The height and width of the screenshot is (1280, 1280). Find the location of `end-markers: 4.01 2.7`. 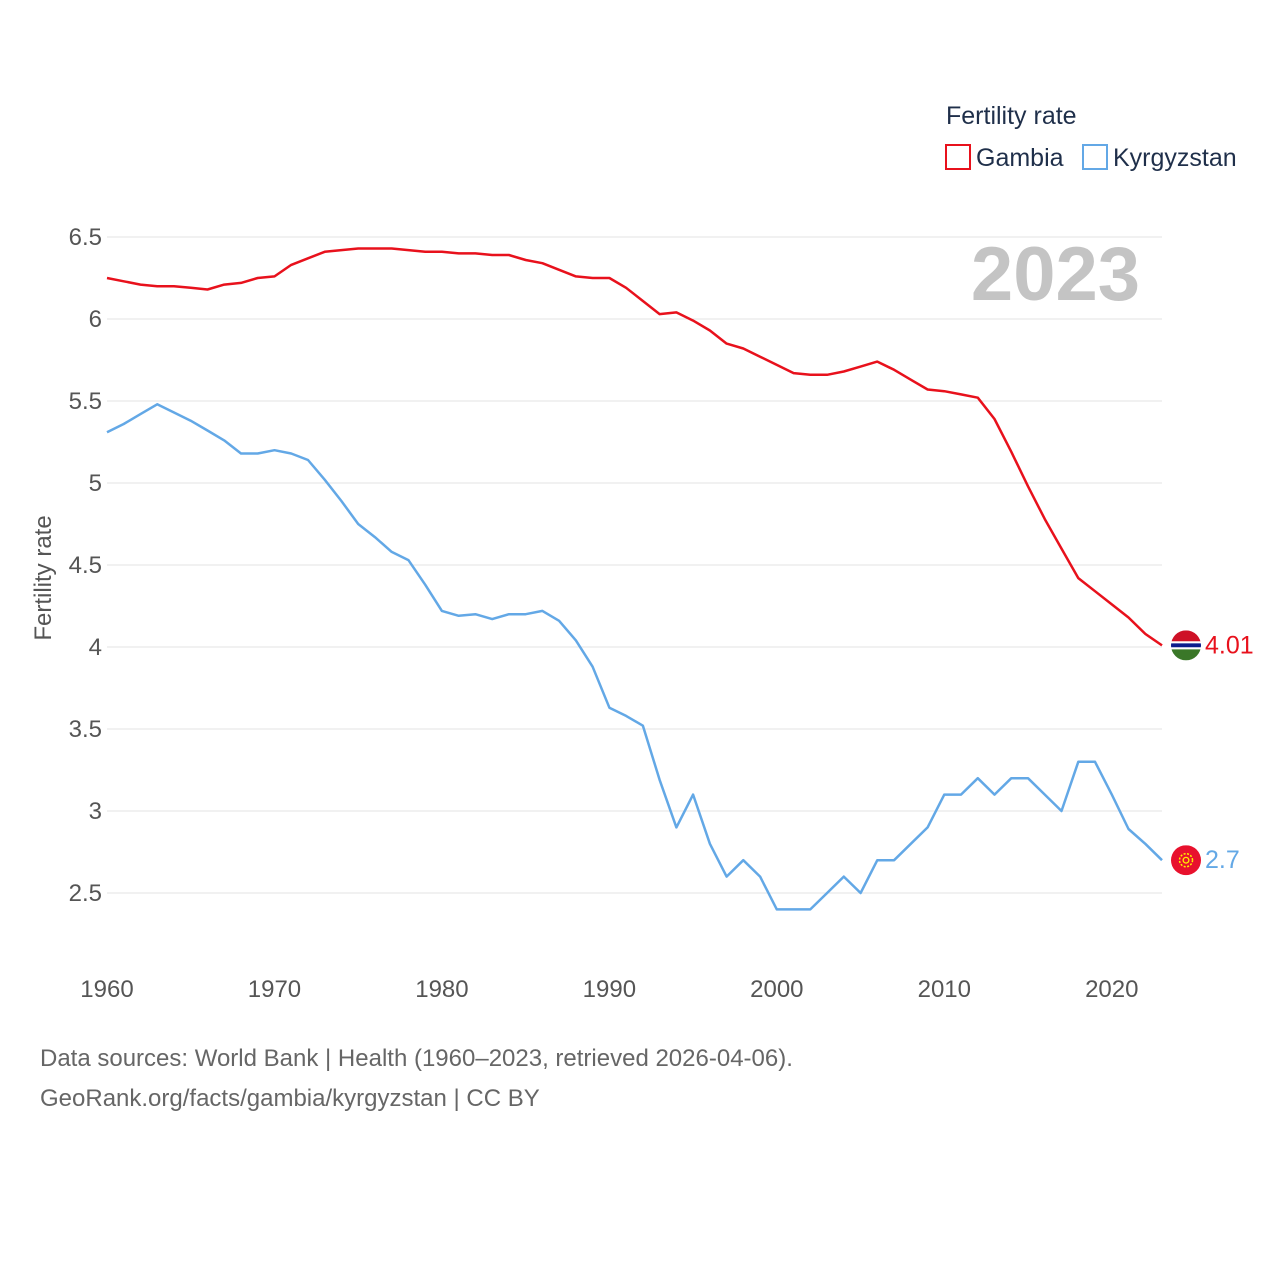

end-markers: 4.01 2.7 is located at coordinates (1212, 753).